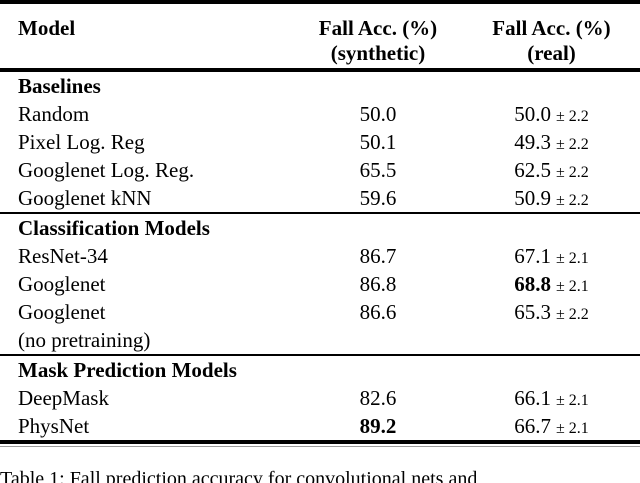  Describe the element at coordinates (47, 28) in the screenshot. I see `header-model: Model` at that location.